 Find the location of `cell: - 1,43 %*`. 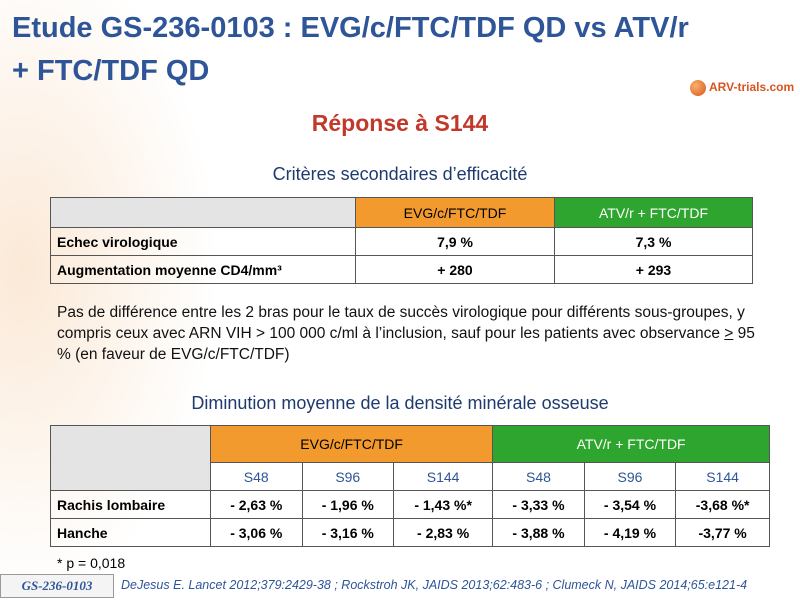

cell: - 1,43 %* is located at coordinates (443, 504).